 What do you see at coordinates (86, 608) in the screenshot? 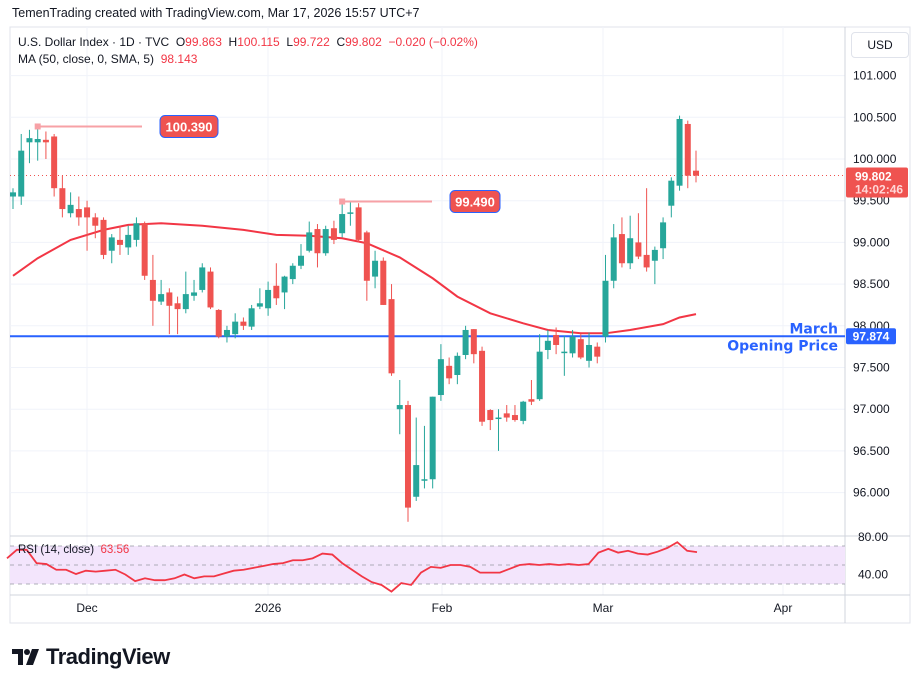
I see `time-axis-label: Dec` at bounding box center [86, 608].